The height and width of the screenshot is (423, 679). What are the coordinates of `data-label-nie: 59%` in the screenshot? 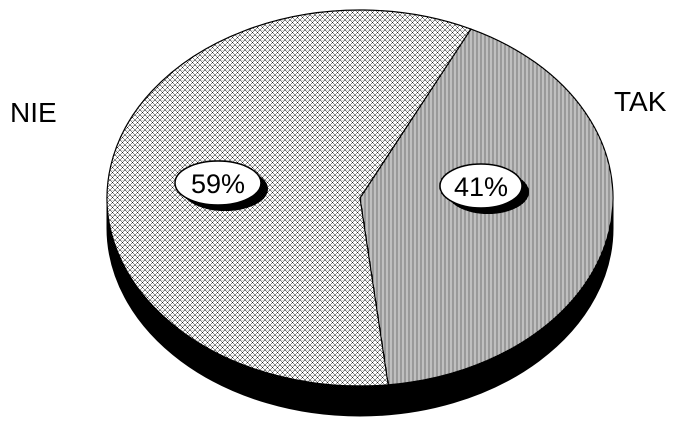 It's located at (218, 184).